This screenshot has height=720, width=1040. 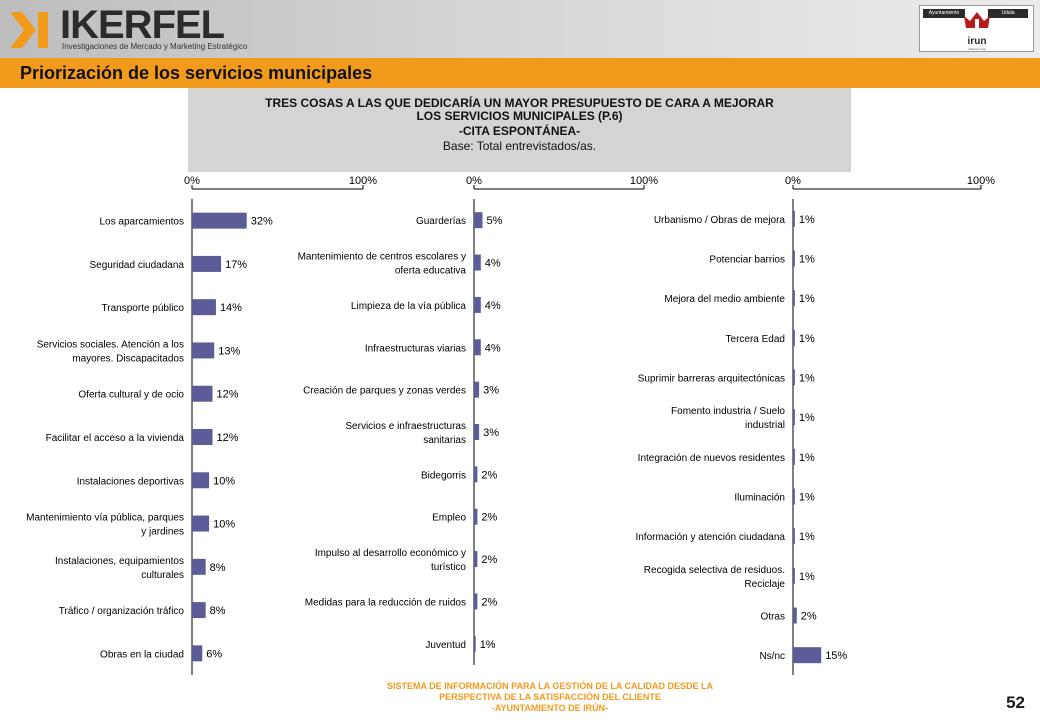 What do you see at coordinates (229, 351) in the screenshot?
I see `data-label: 13%` at bounding box center [229, 351].